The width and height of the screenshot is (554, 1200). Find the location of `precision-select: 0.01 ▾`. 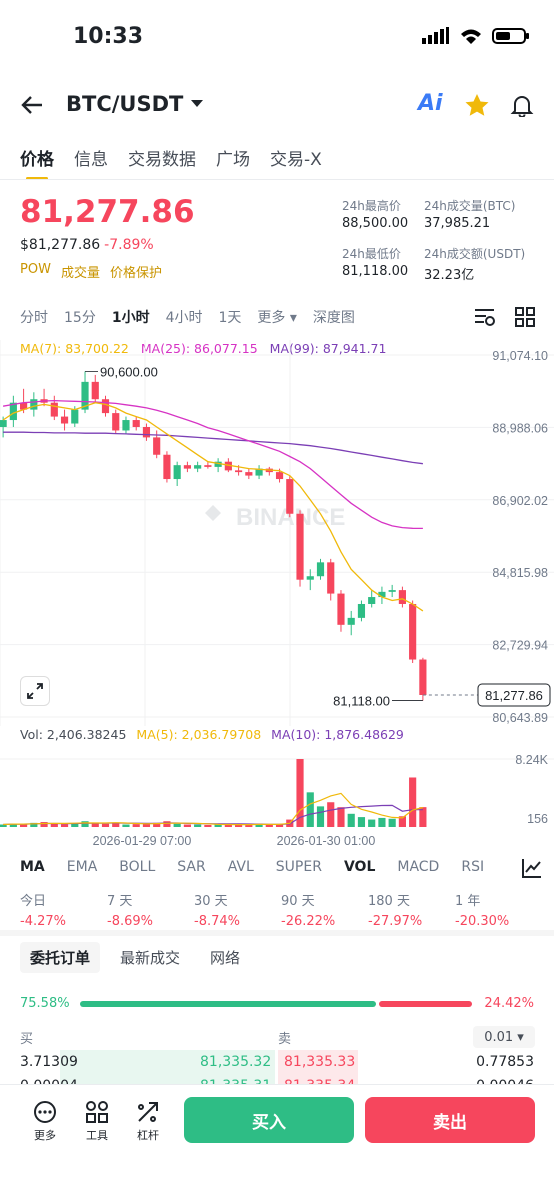

precision-select: 0.01 ▾ is located at coordinates (504, 1037).